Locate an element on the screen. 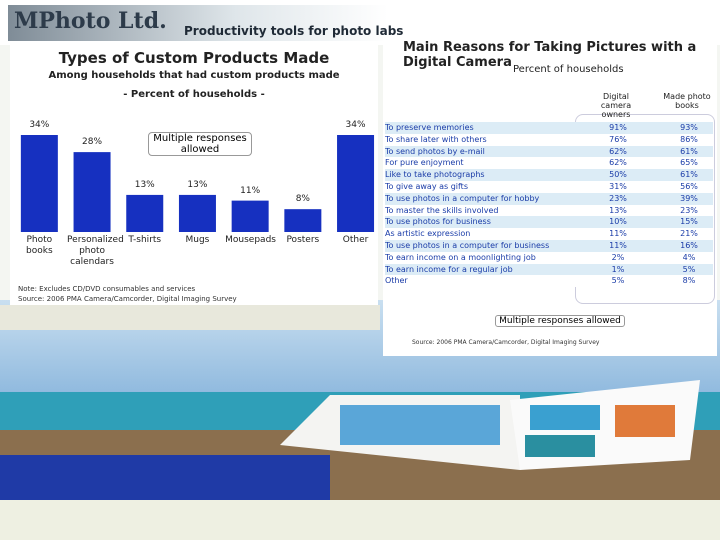  row-label: To give away as gifts is located at coordinates (426, 186).